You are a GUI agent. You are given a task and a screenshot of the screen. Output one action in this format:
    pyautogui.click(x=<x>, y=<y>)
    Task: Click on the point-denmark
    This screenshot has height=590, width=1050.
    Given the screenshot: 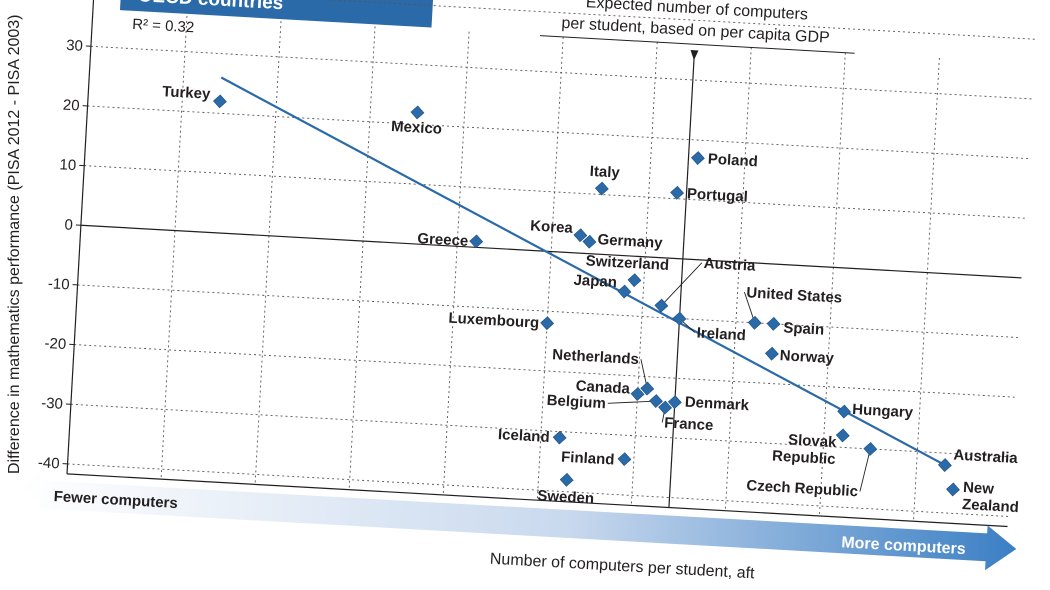 What is the action you would take?
    pyautogui.click(x=674, y=402)
    